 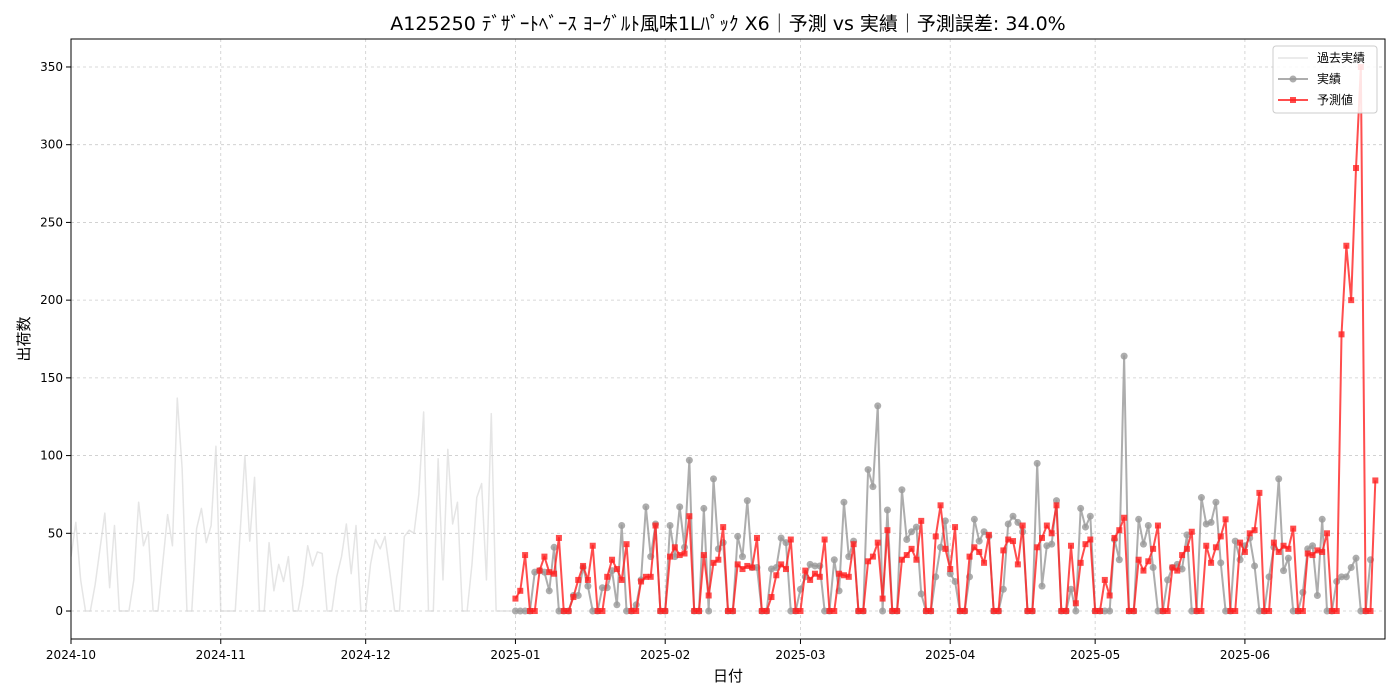 I want to click on legend-marker, so click(x=1293, y=79).